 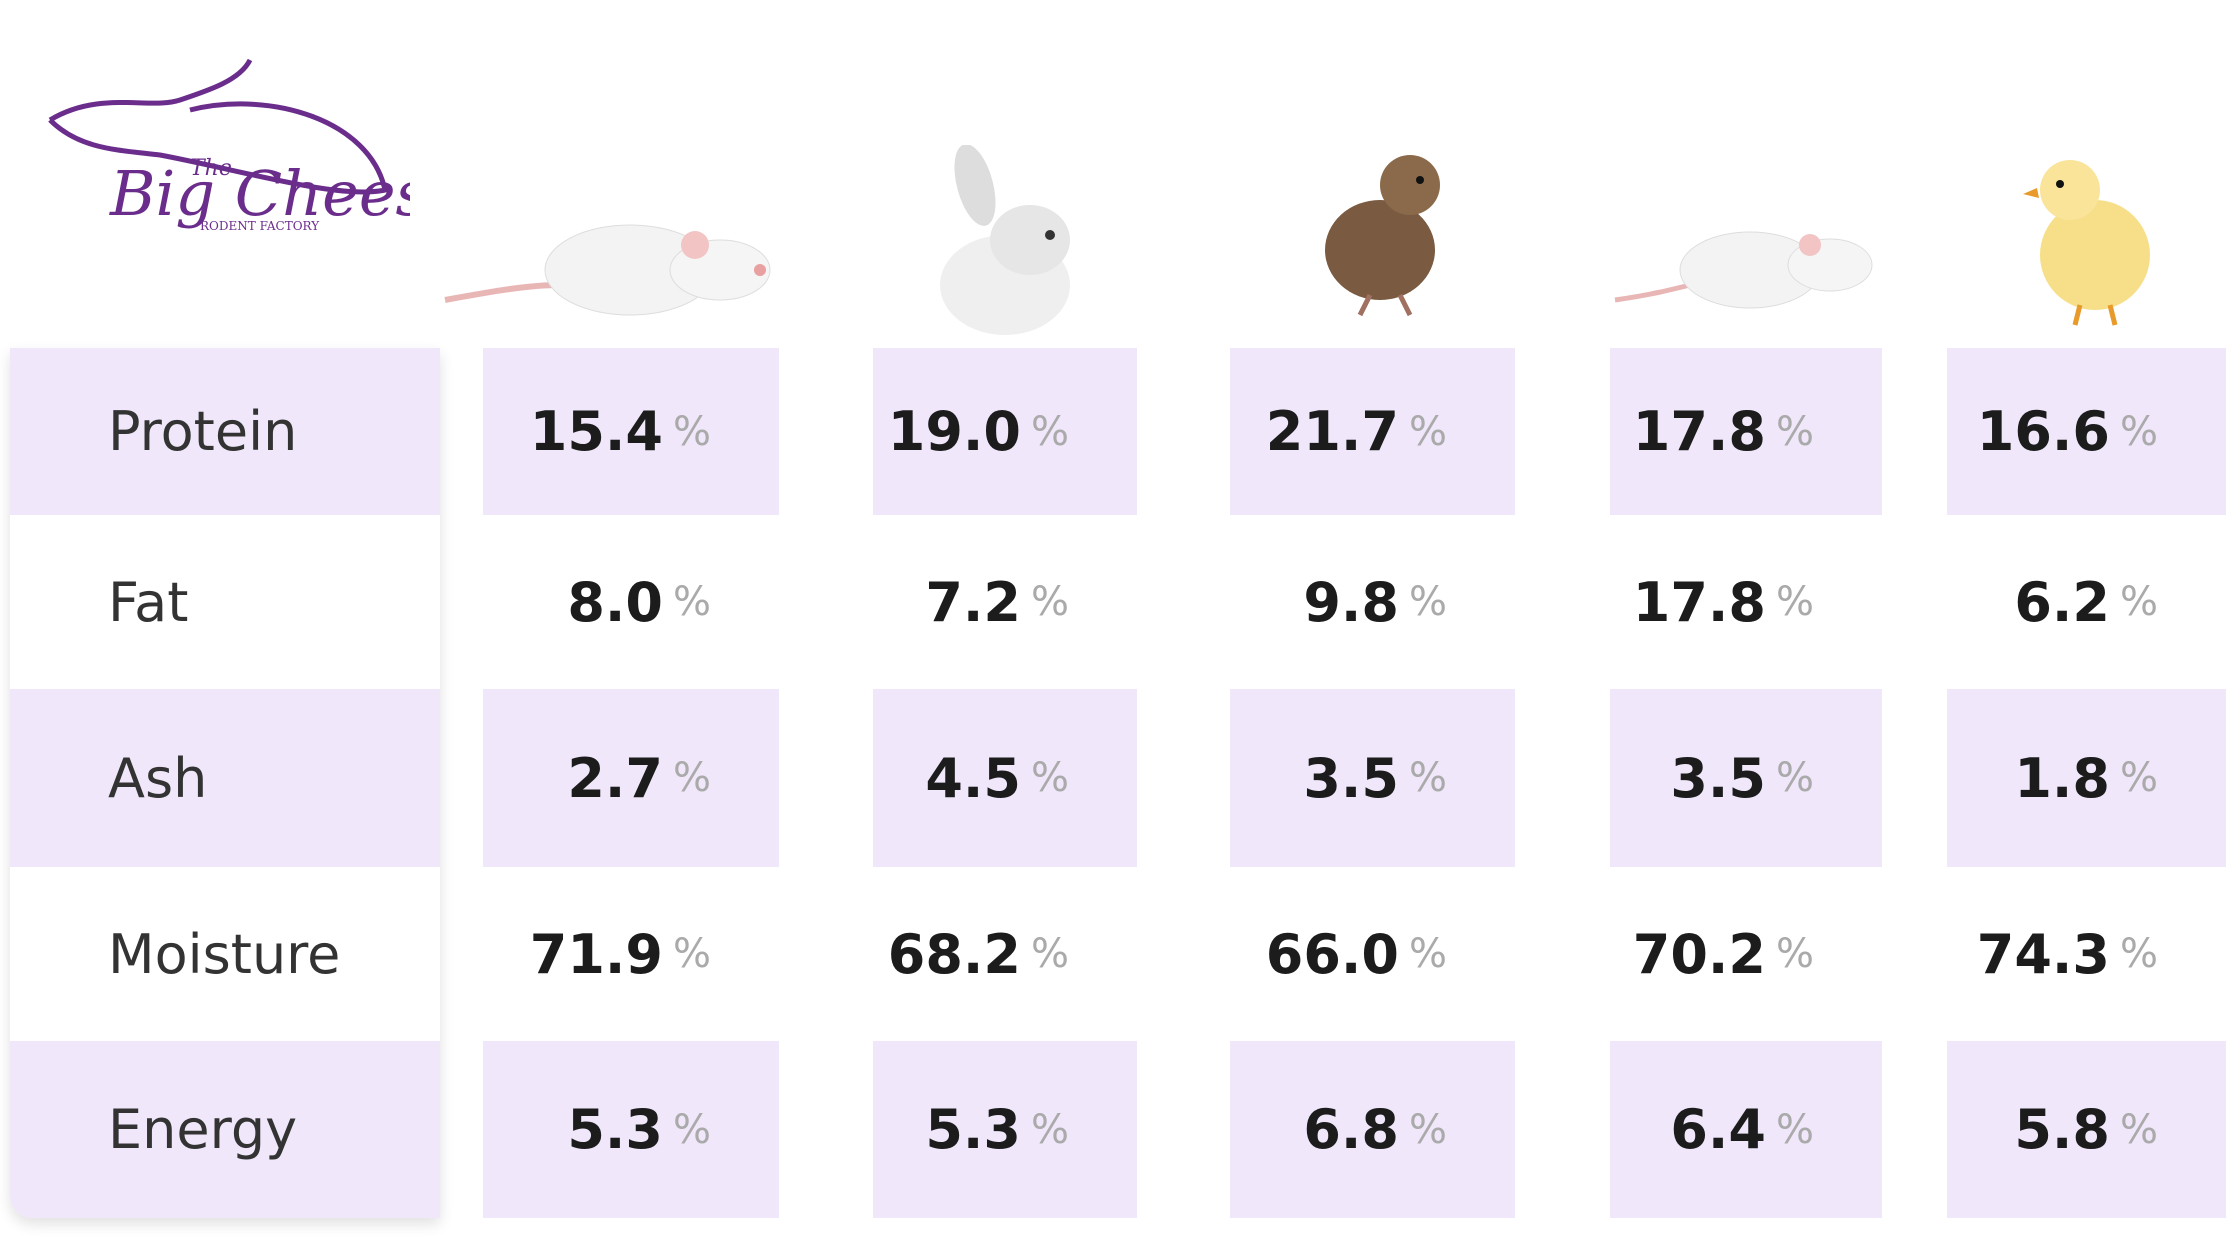 What do you see at coordinates (148, 602) in the screenshot?
I see `row-label: Fat` at bounding box center [148, 602].